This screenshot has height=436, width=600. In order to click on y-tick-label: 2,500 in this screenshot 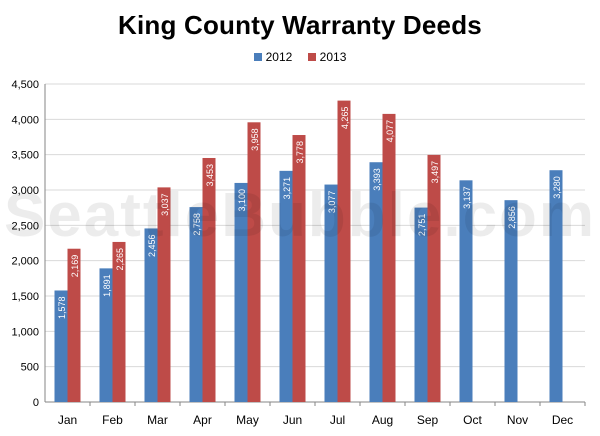, I will do `click(25, 226)`.